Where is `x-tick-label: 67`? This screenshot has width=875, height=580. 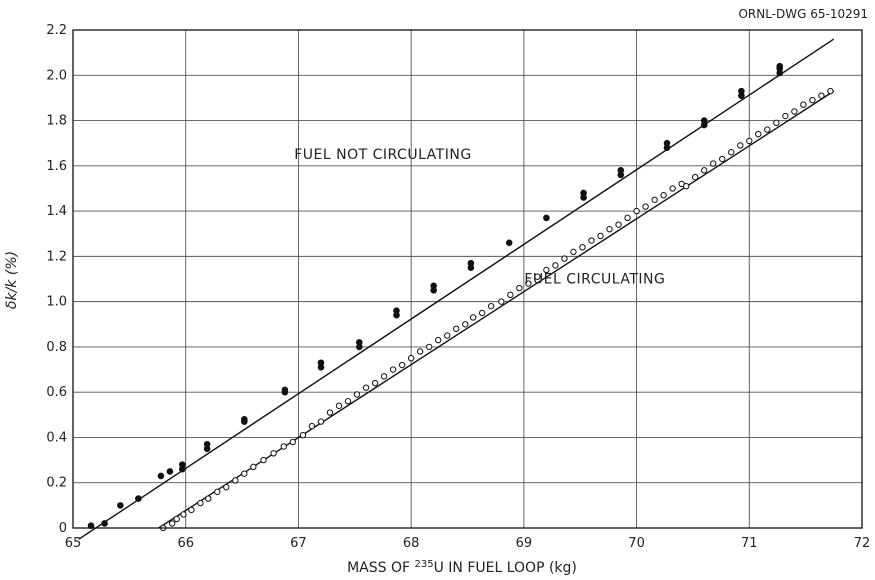
x-tick-label: 67 is located at coordinates (298, 543).